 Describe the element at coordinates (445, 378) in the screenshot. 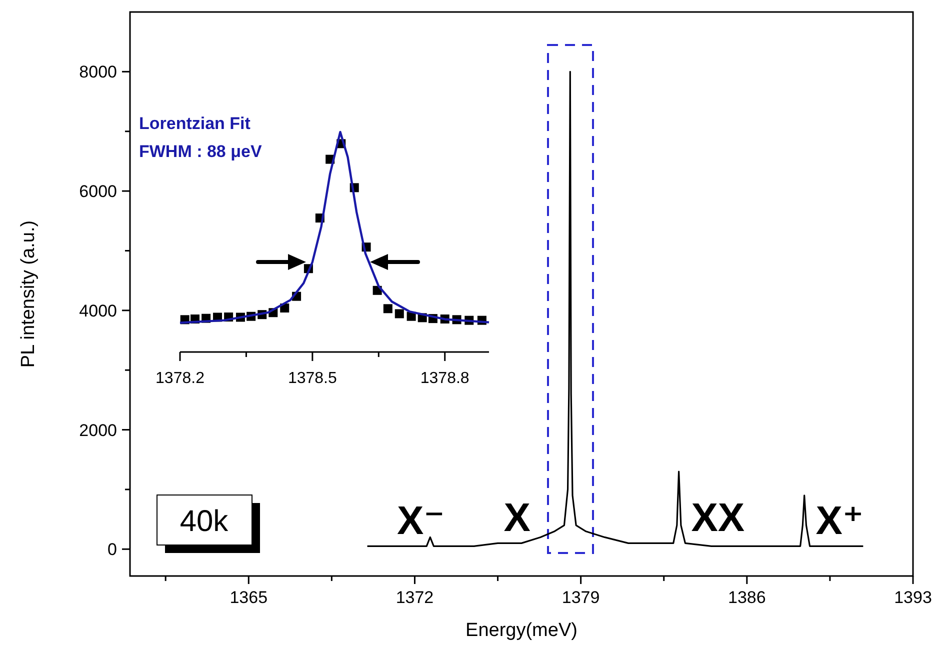

I see `x-tick-label: 1378.8` at that location.